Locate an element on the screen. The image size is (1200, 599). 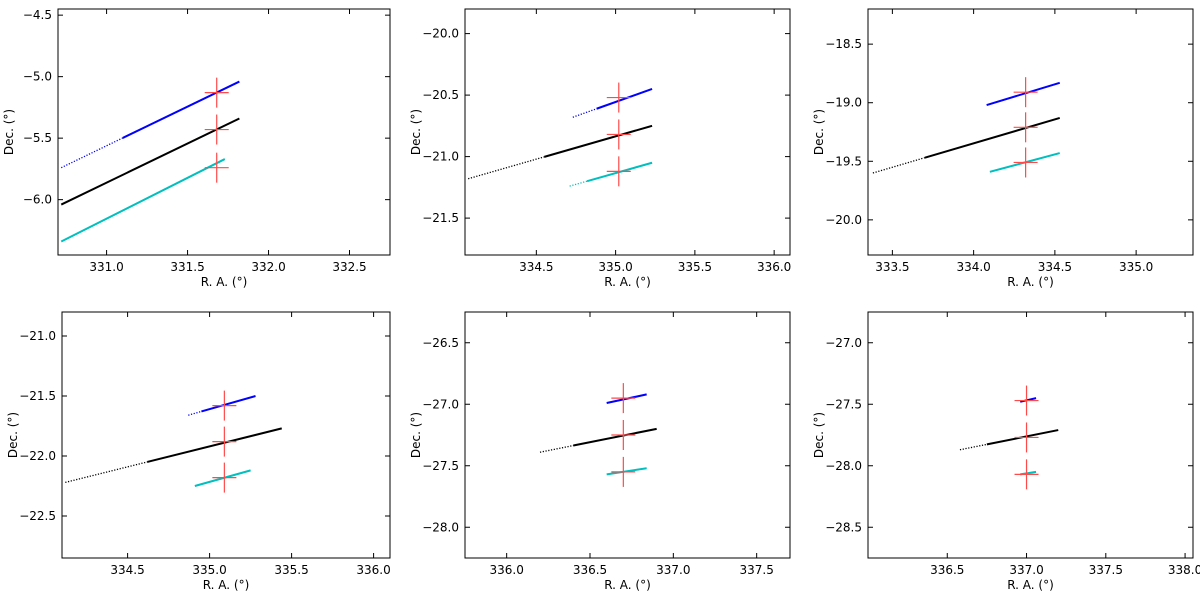
x-tick-label: 331.0 is located at coordinates (106, 267).